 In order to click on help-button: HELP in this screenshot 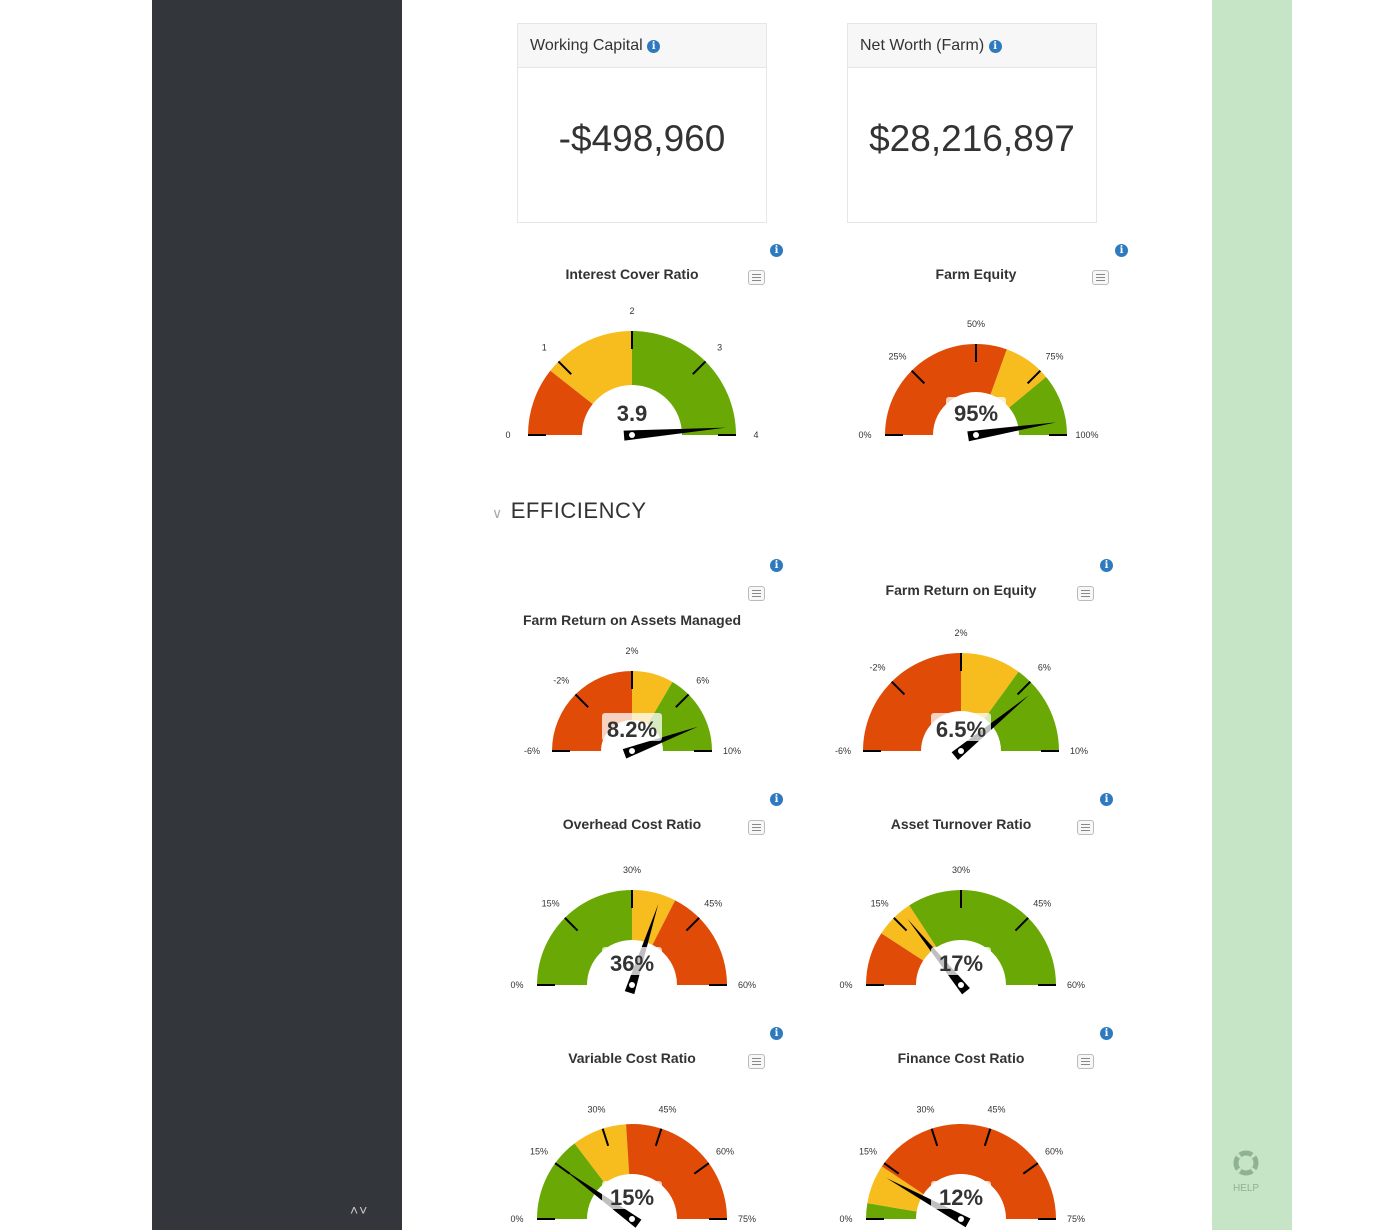, I will do `click(1246, 1172)`.